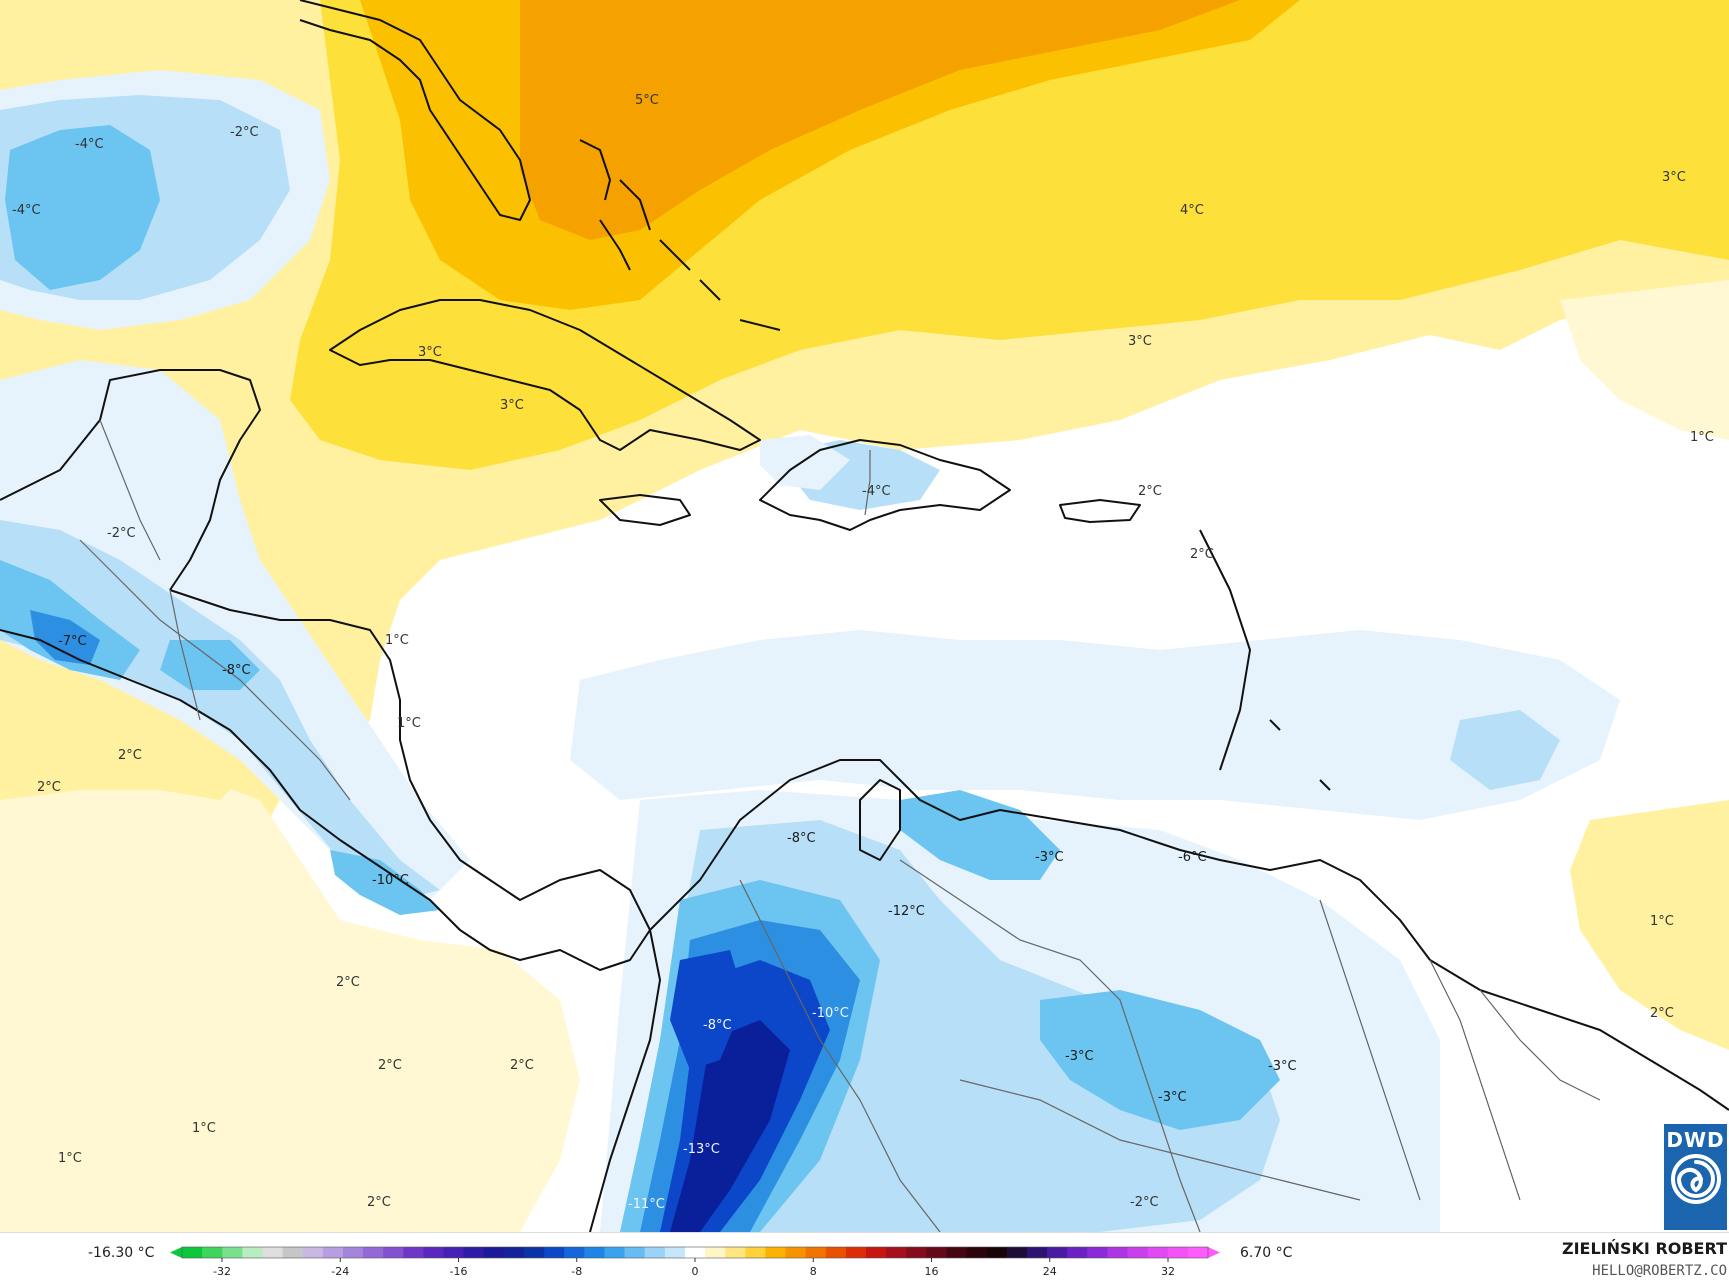 The width and height of the screenshot is (1729, 1287). I want to click on field-pale-yellow-southwest, so click(290, 996).